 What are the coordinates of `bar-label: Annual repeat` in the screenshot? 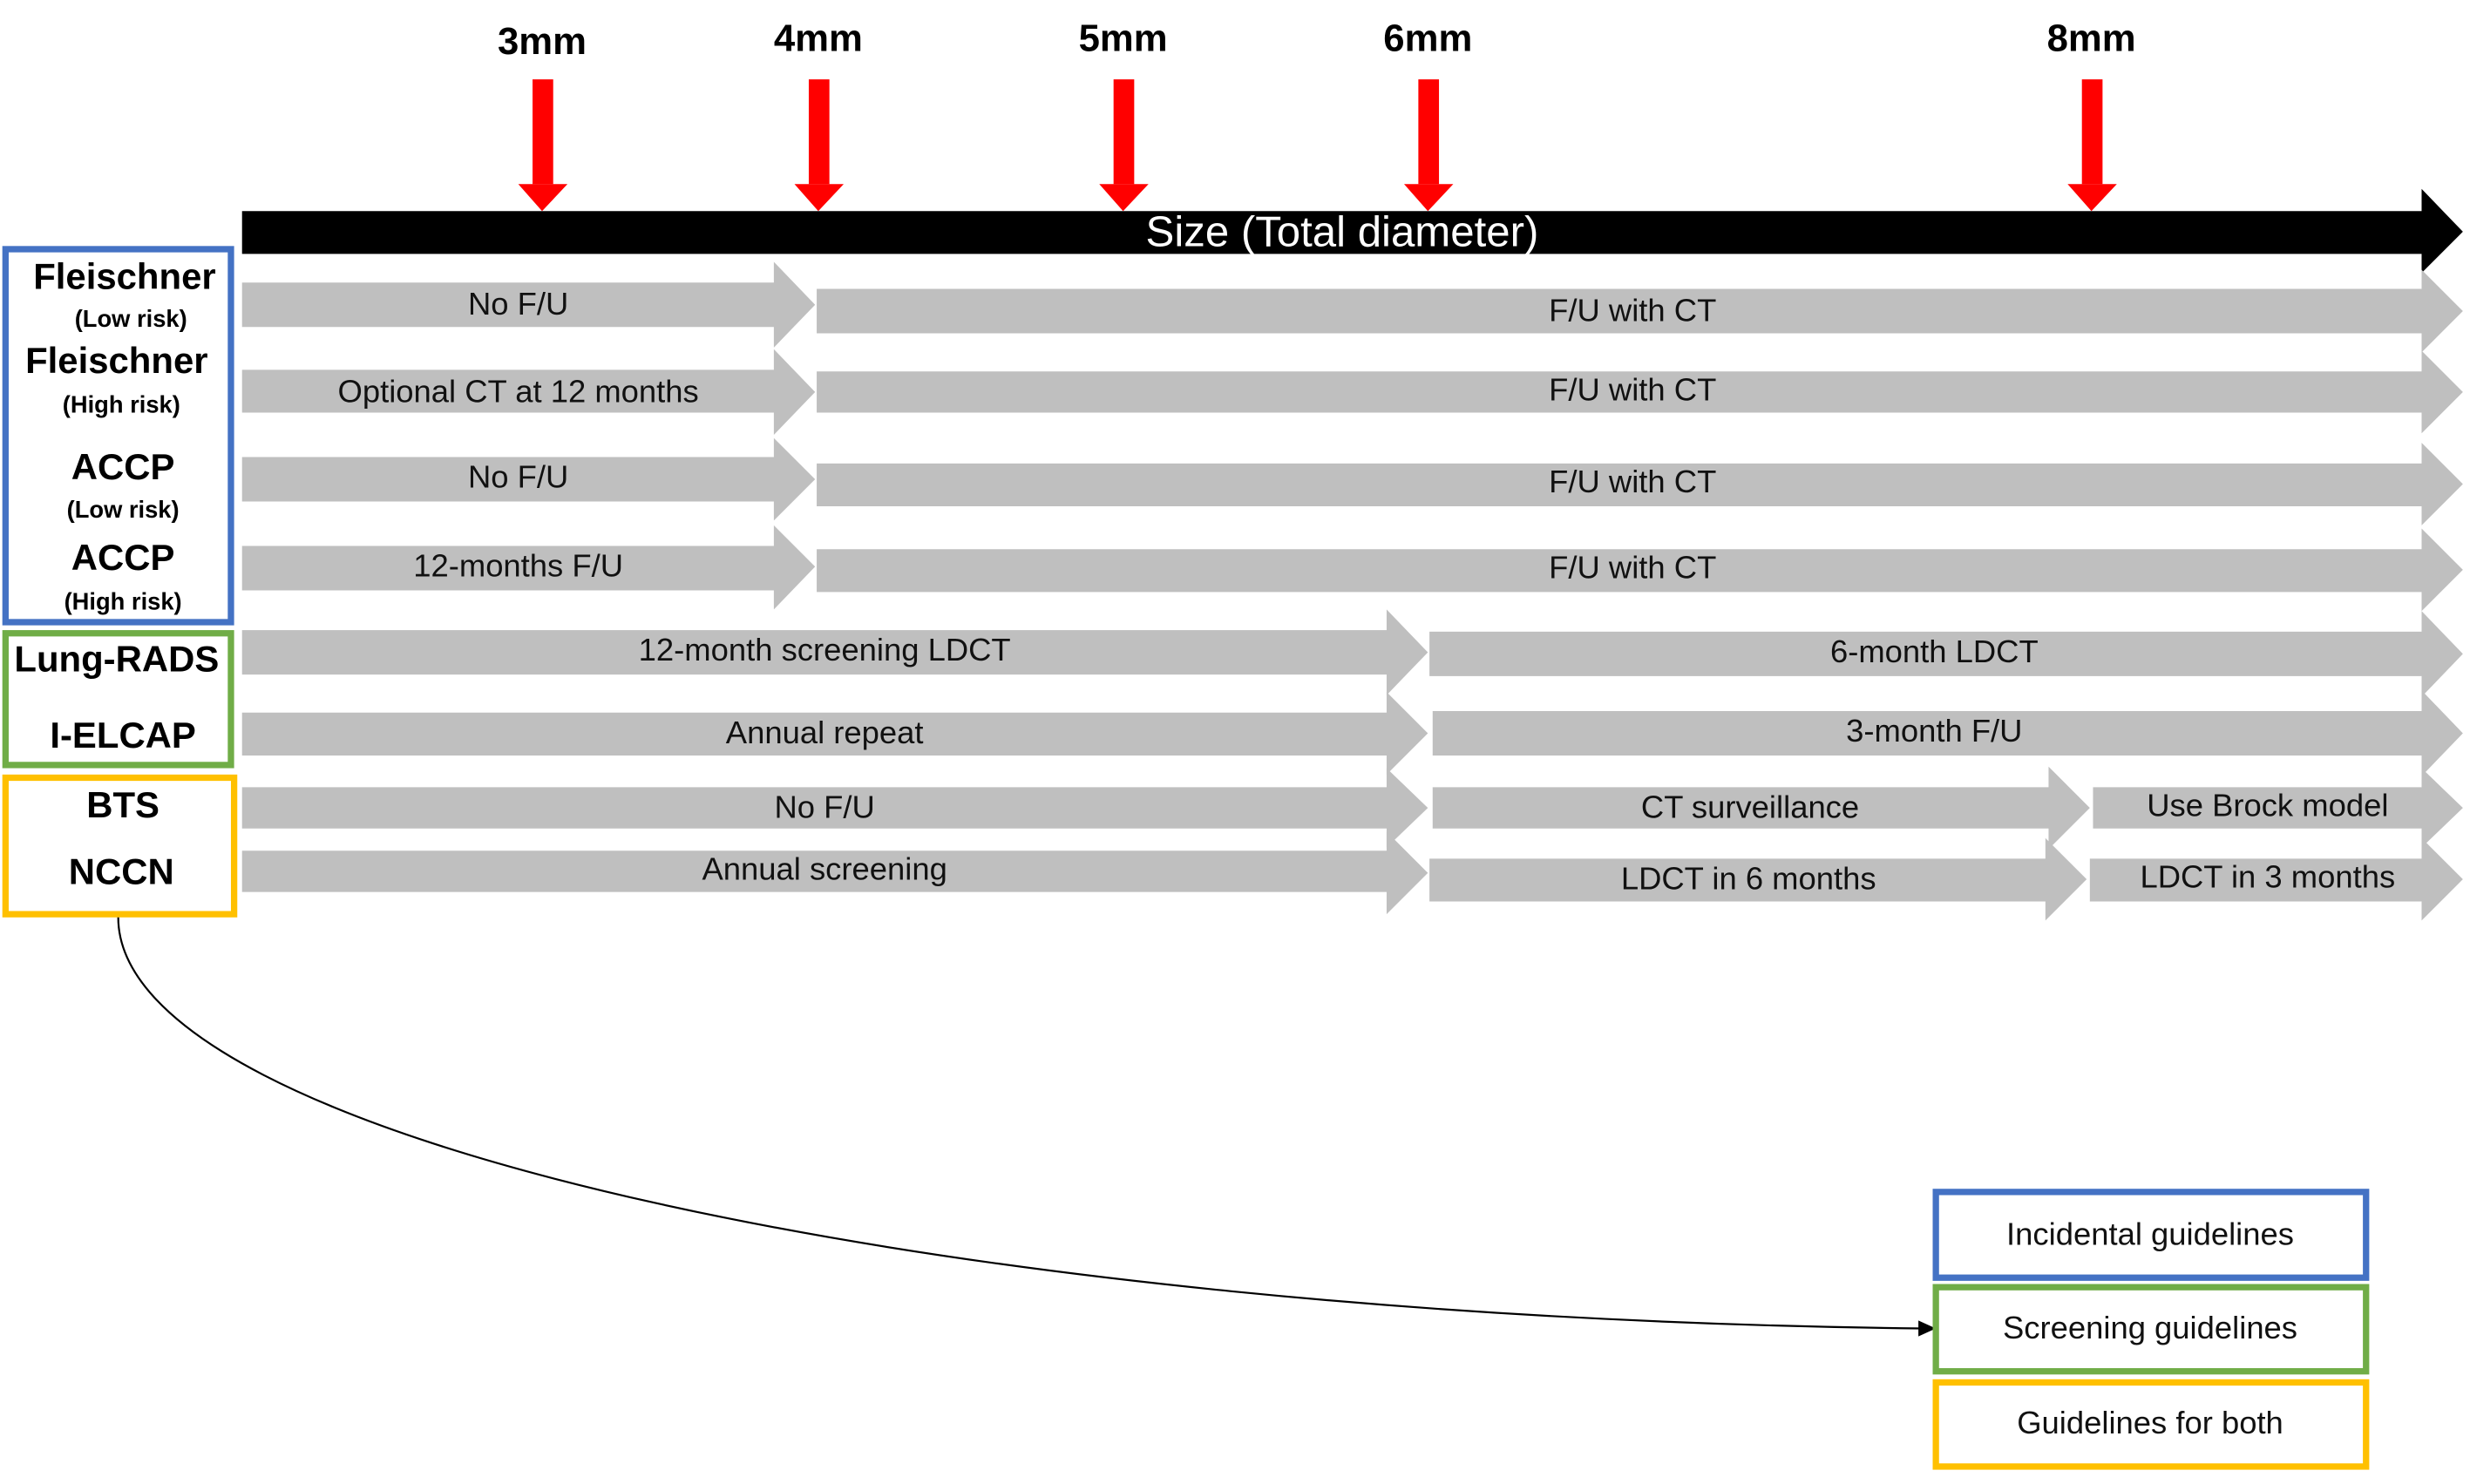 It's located at (825, 732).